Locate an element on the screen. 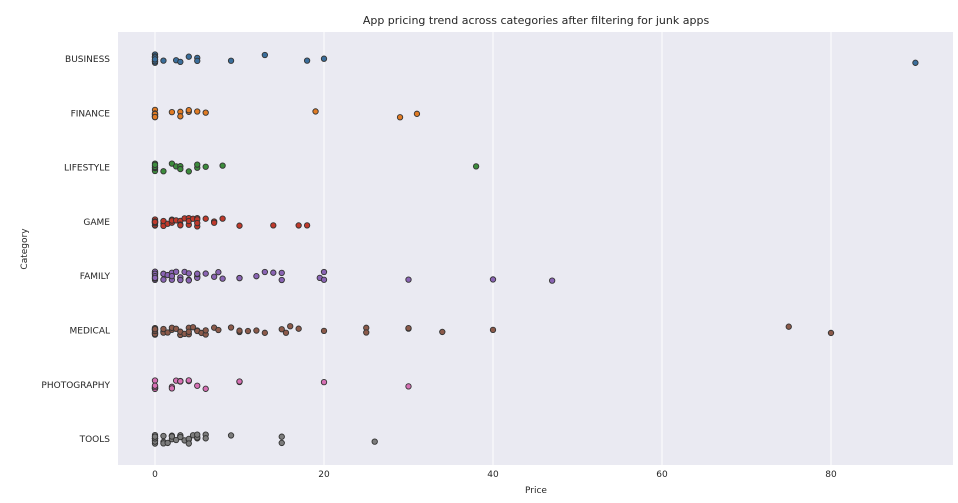  x-tick-label: 60 is located at coordinates (662, 475).